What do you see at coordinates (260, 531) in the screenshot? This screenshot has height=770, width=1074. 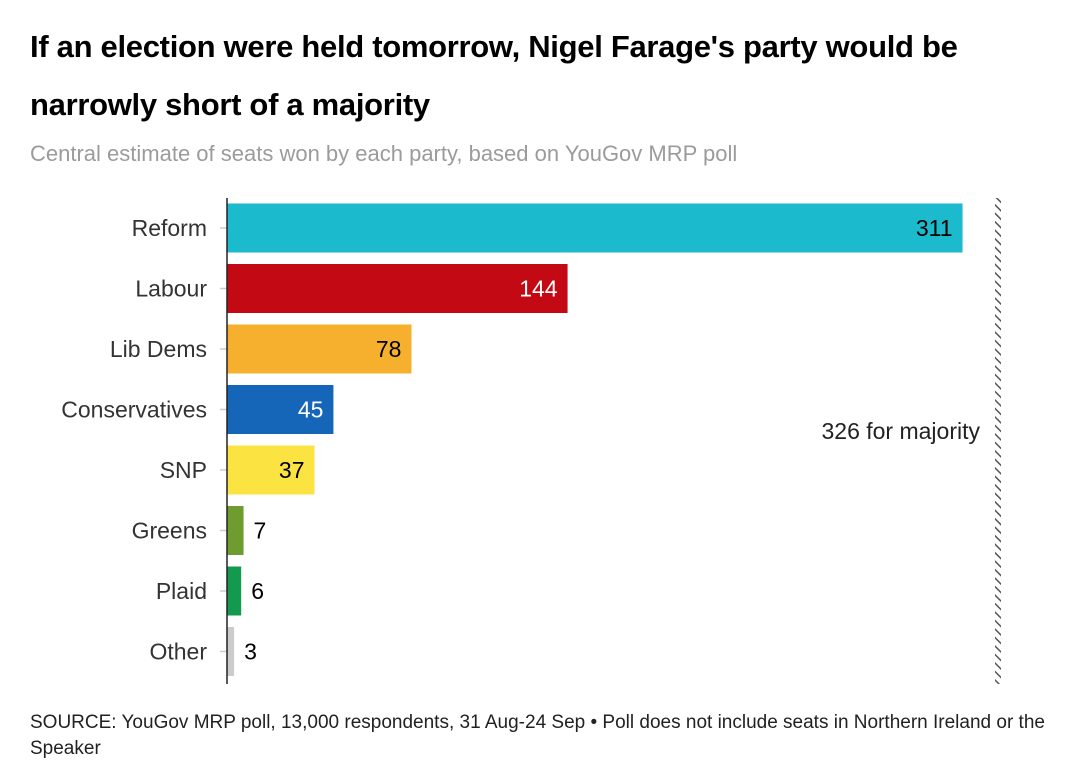 I see `data-label: 7` at bounding box center [260, 531].